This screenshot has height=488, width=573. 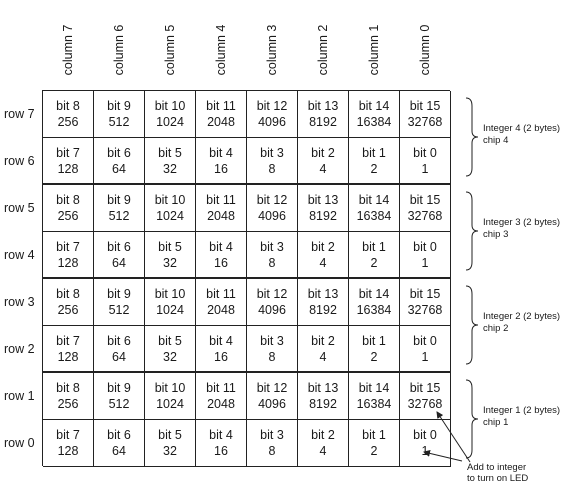 I want to click on bit-label: bit 12, so click(x=272, y=106).